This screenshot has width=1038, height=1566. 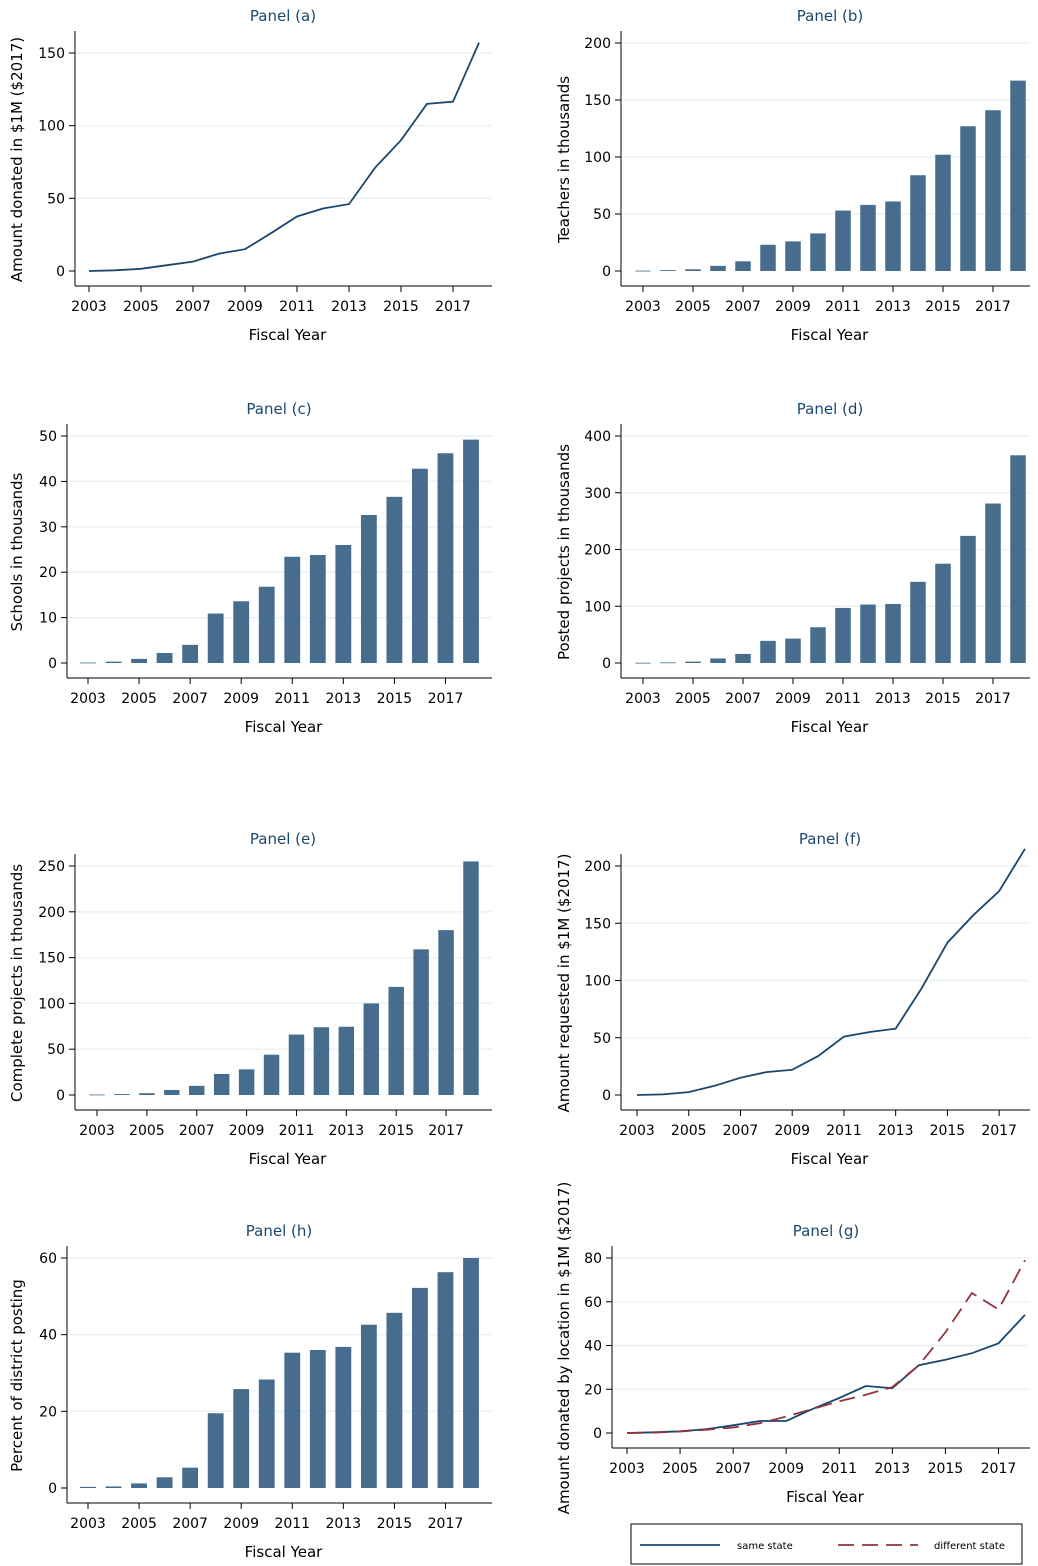 What do you see at coordinates (831, 972) in the screenshot?
I see `series-line-main` at bounding box center [831, 972].